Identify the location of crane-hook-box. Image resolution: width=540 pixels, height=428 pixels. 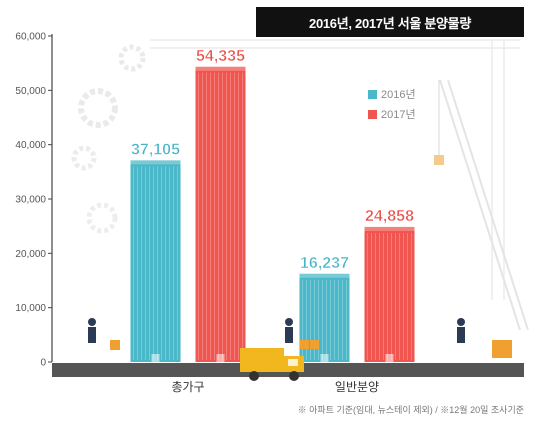
(439, 160).